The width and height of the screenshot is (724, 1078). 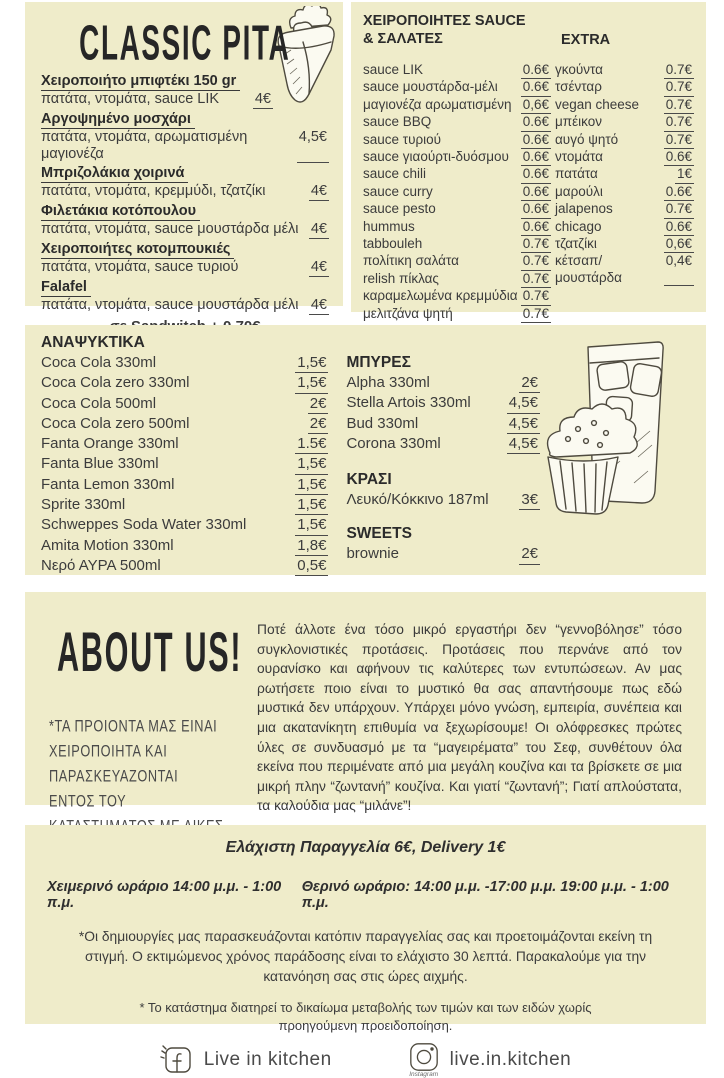 I want to click on drink-name: Fanta Lemon 330ml, so click(x=108, y=484).